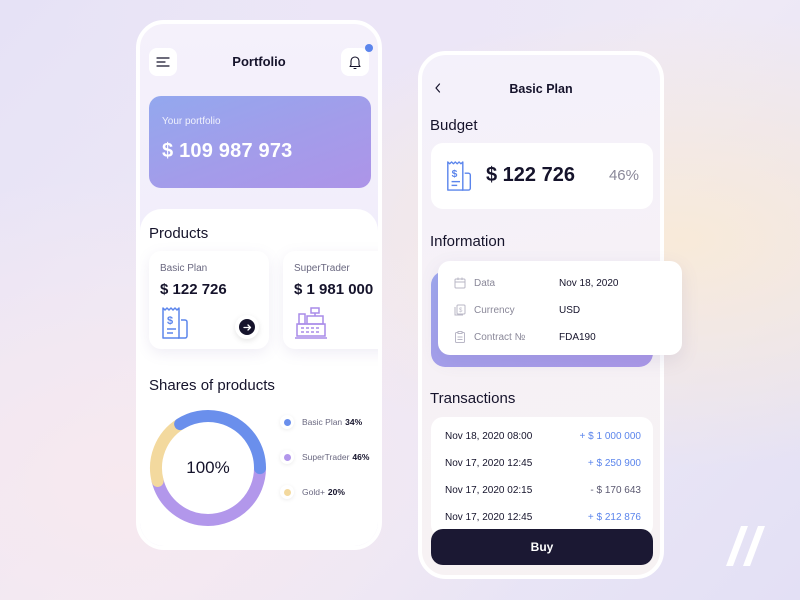  I want to click on transaction-amount: + $ 1 000 000, so click(610, 436).